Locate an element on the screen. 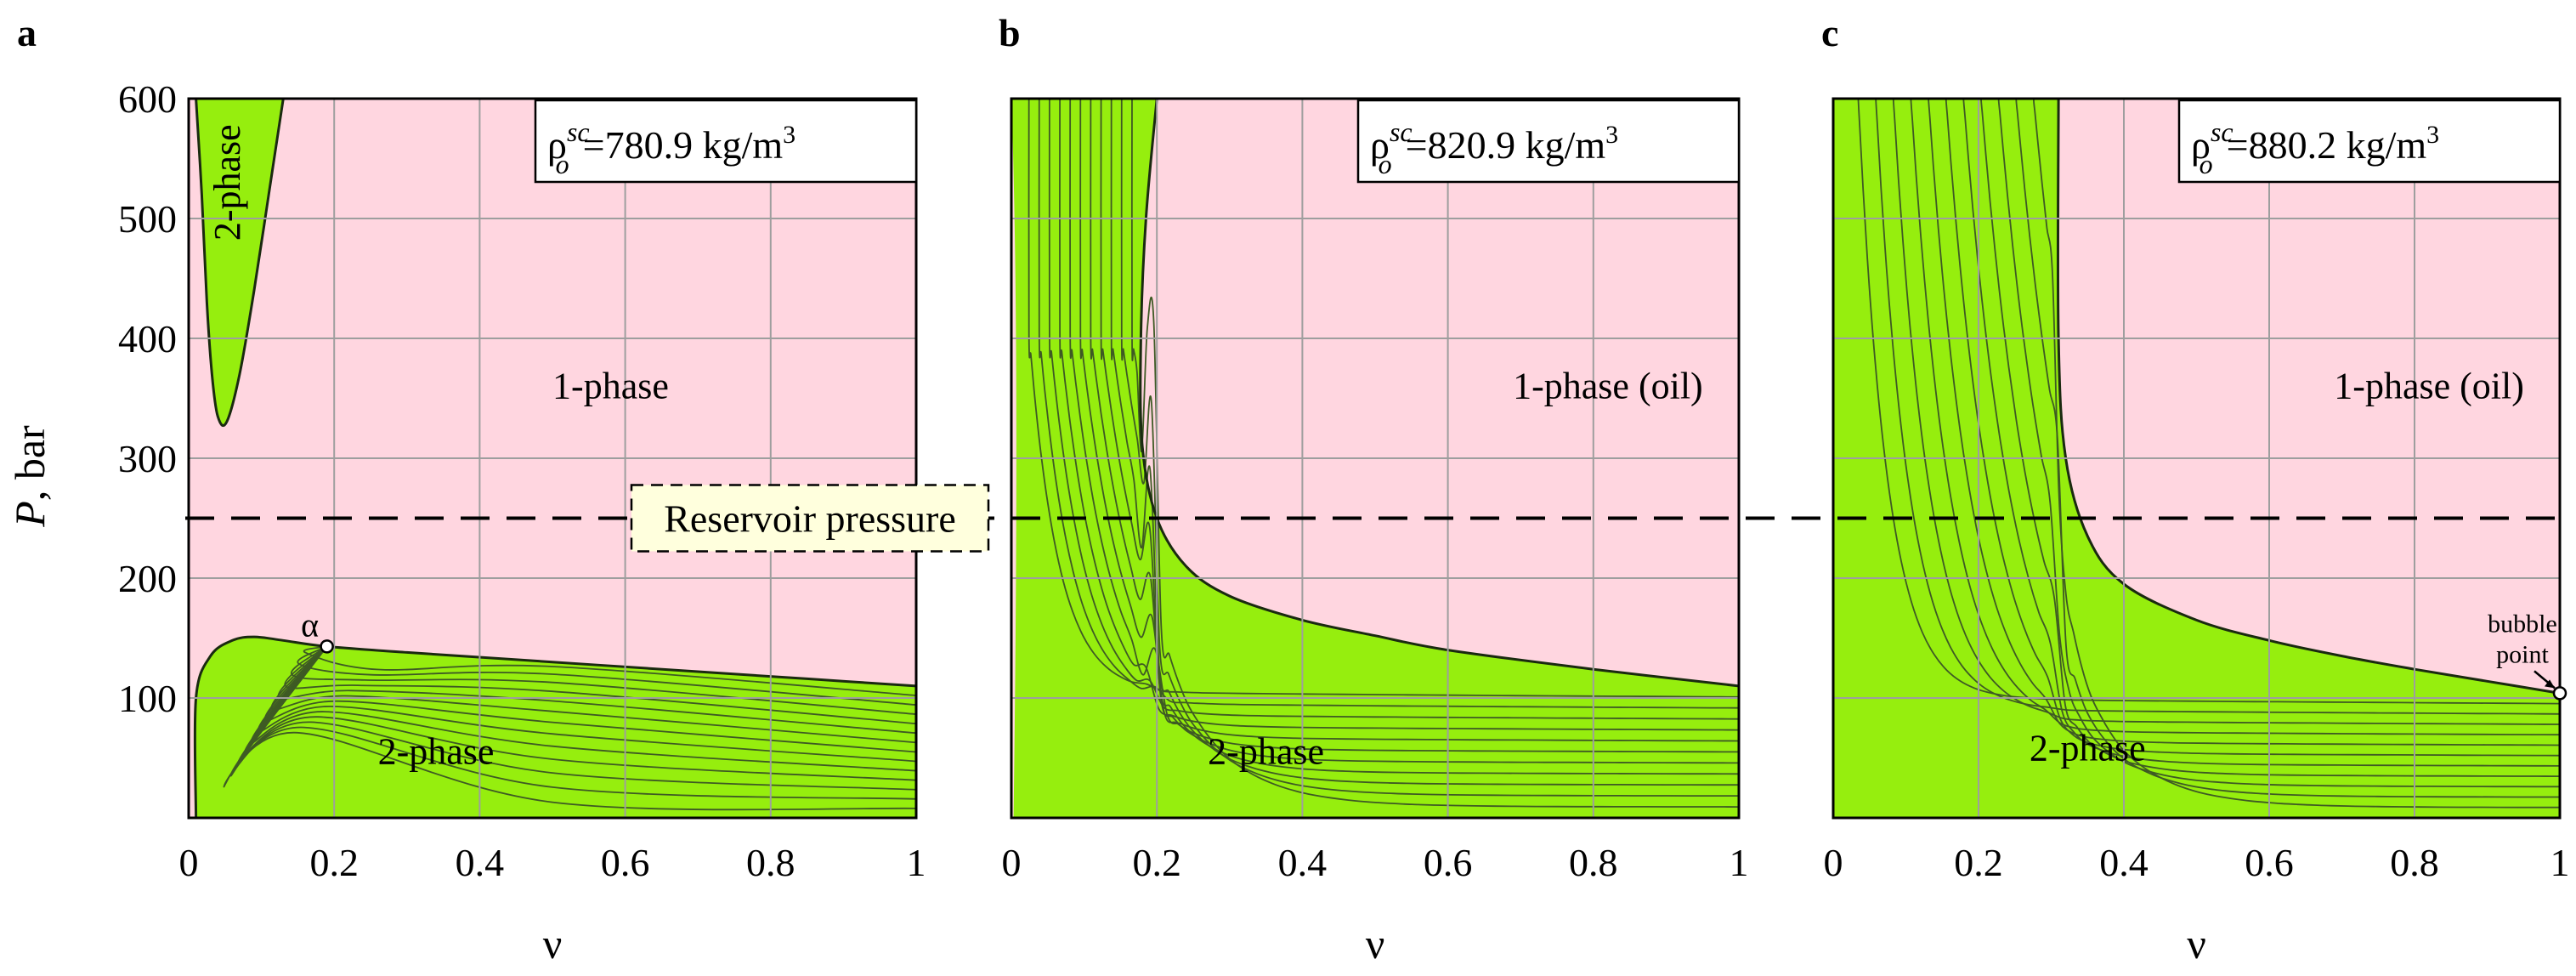 Image resolution: width=2576 pixels, height=976 pixels. two-phase-region-upper is located at coordinates (240, 263).